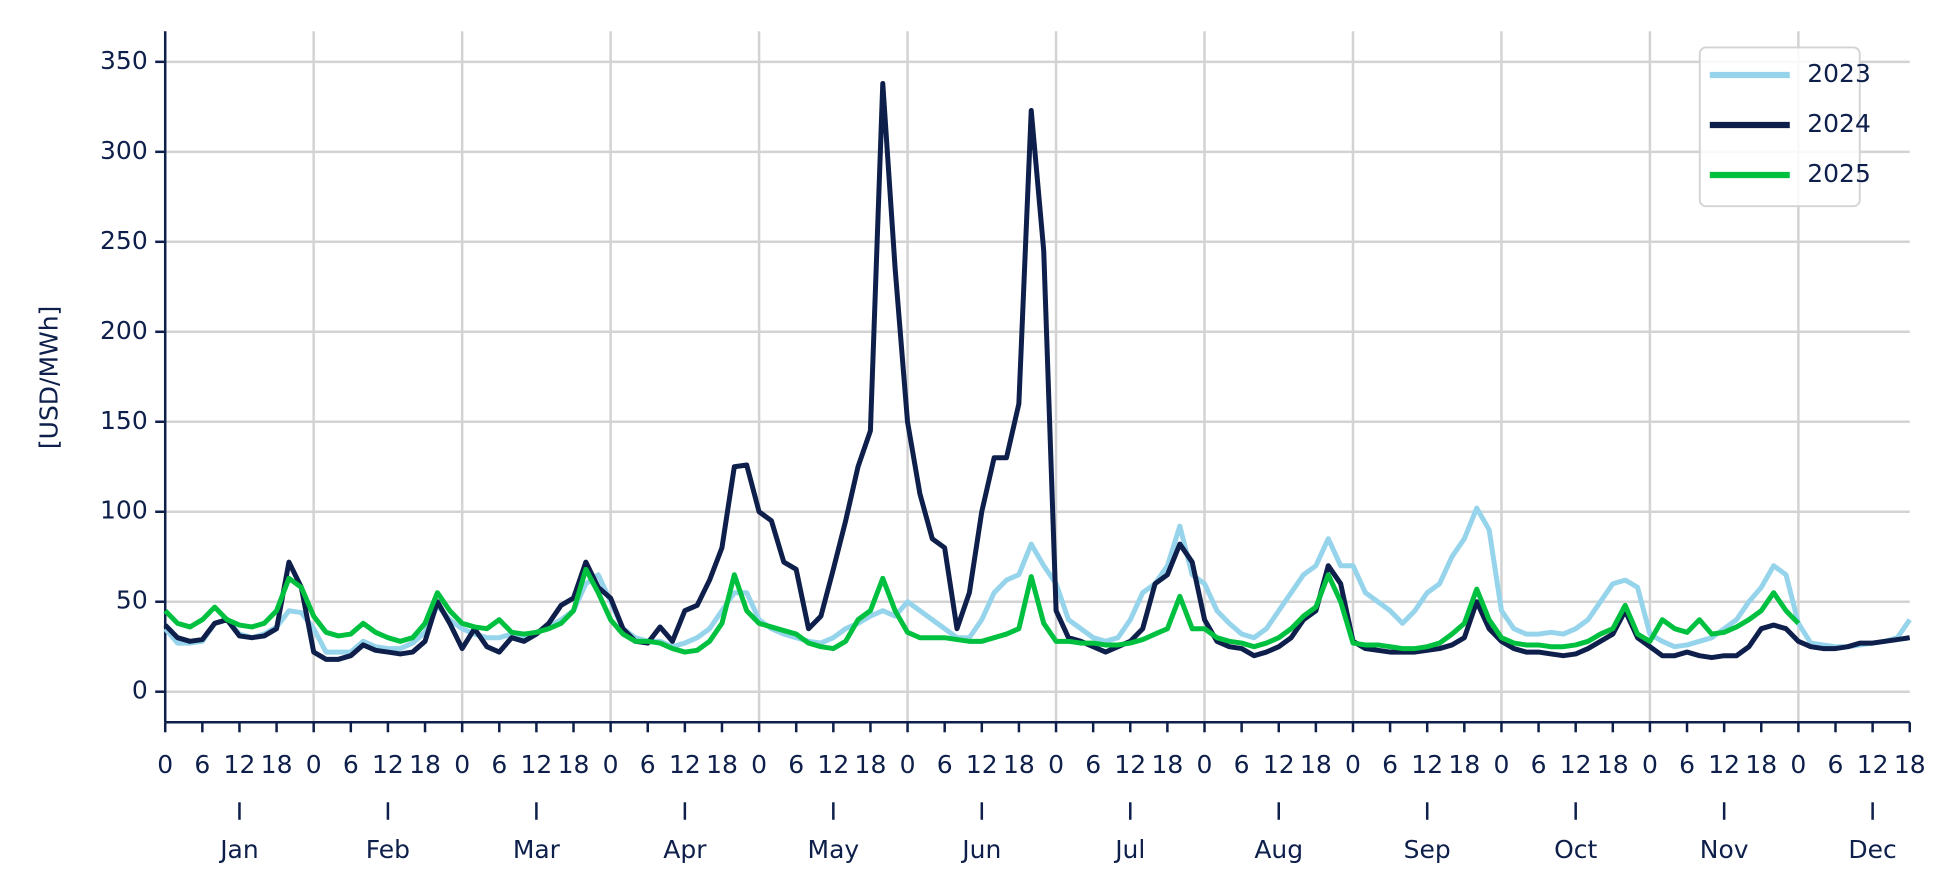 This screenshot has height=891, width=1940. Describe the element at coordinates (238, 849) in the screenshot. I see `month-label: Jan` at that location.